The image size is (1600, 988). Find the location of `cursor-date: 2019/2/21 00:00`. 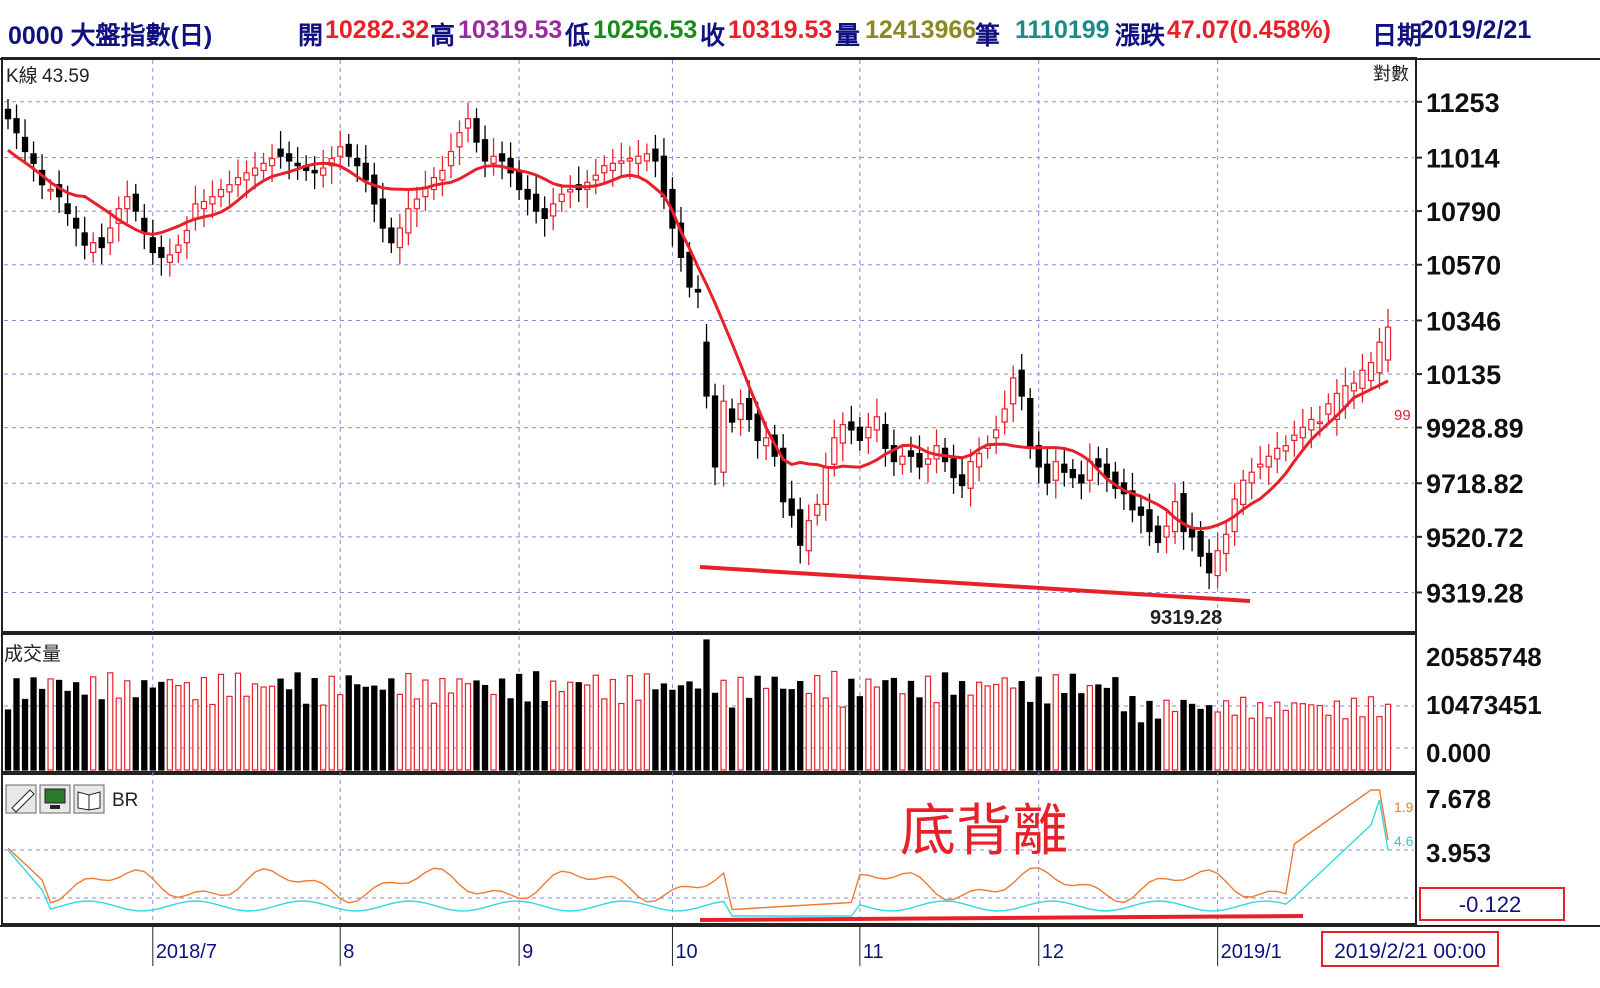

cursor-date: 2019/2/21 00:00 is located at coordinates (1410, 951).